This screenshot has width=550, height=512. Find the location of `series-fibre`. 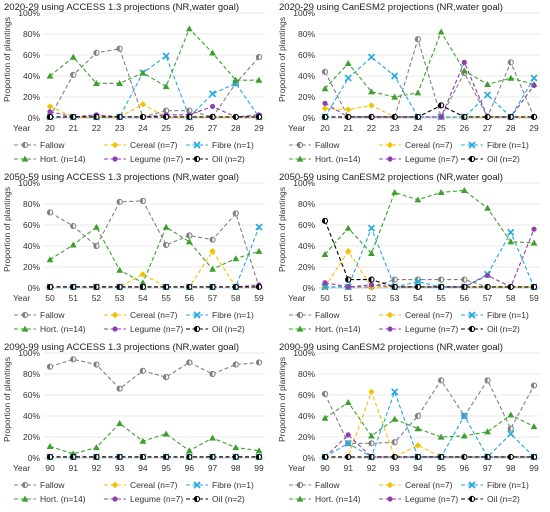

series-fibre is located at coordinates (429, 87).